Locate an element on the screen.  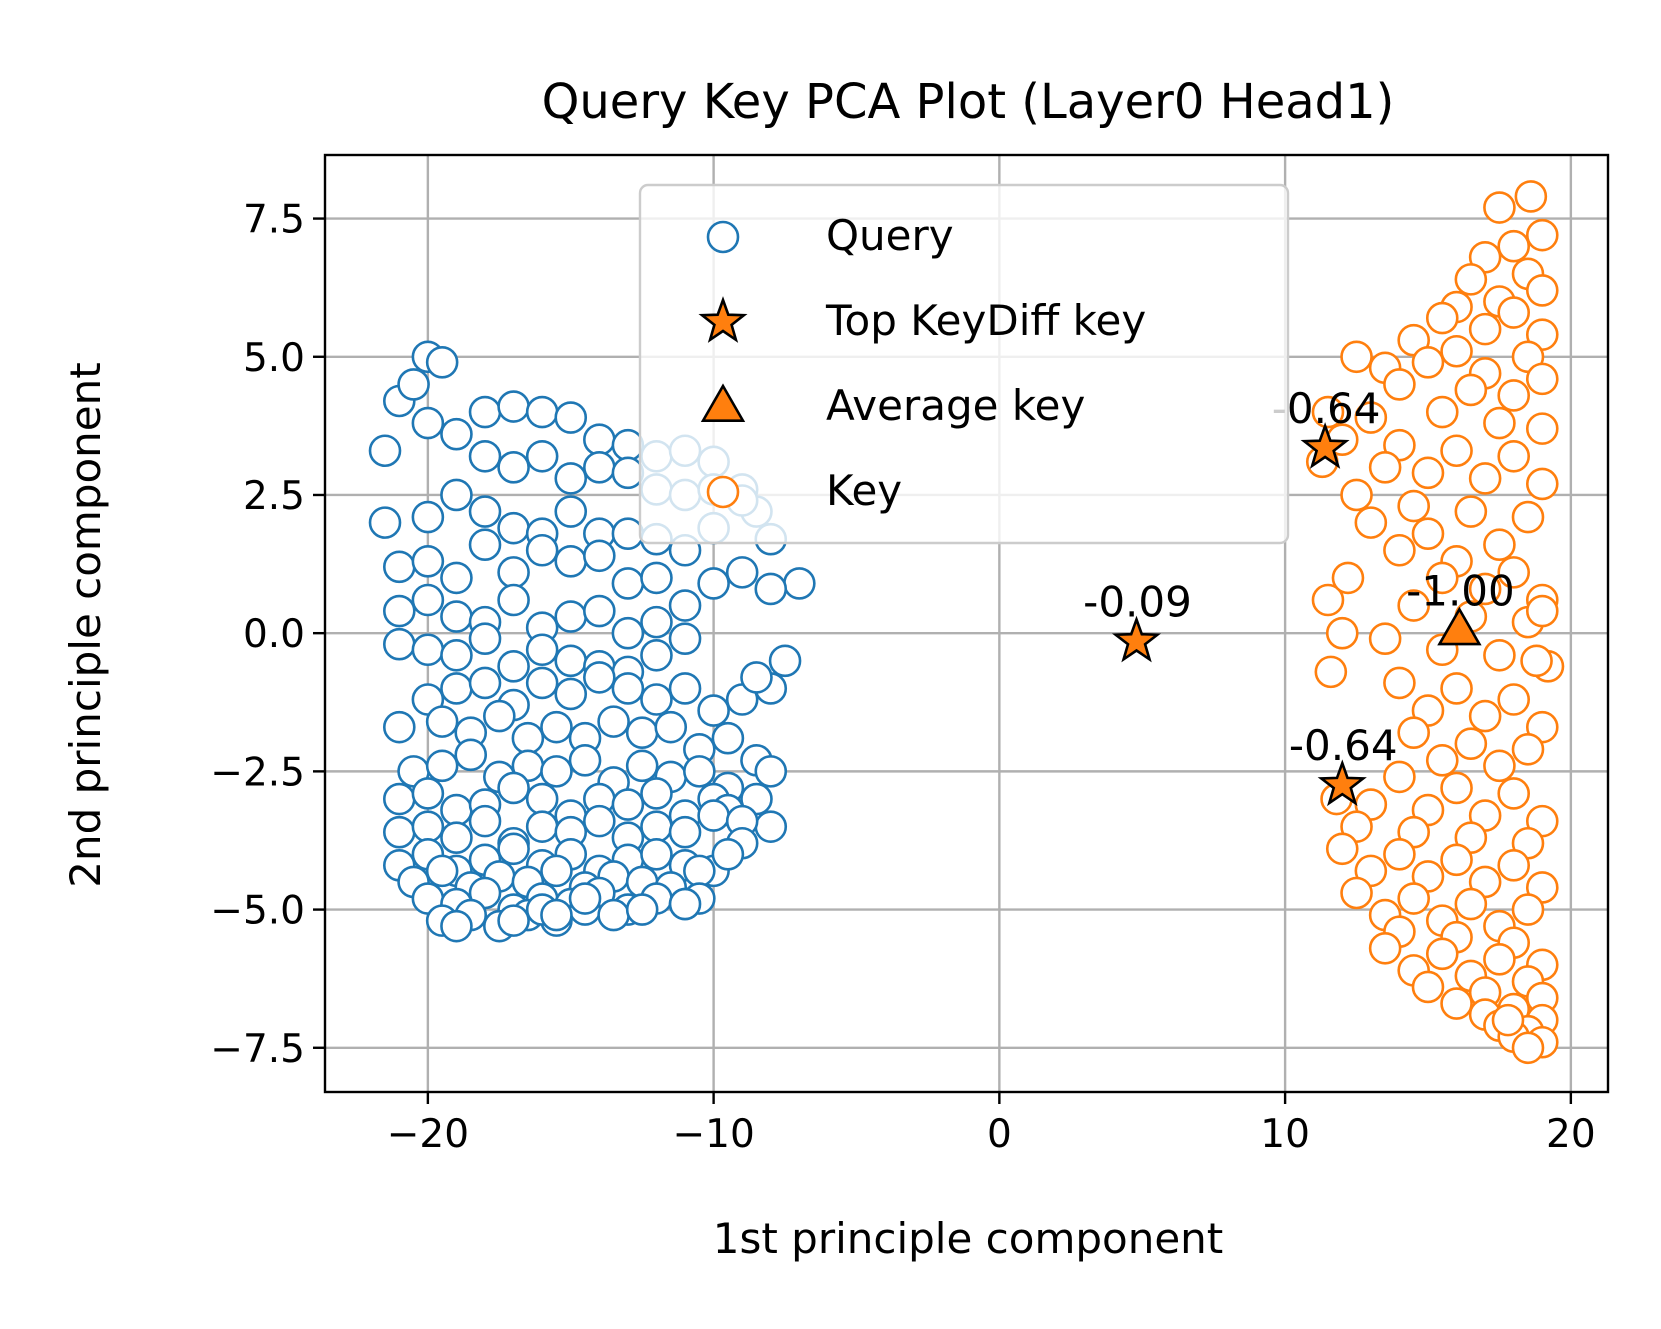
legend-marker-star is located at coordinates (723, 319).